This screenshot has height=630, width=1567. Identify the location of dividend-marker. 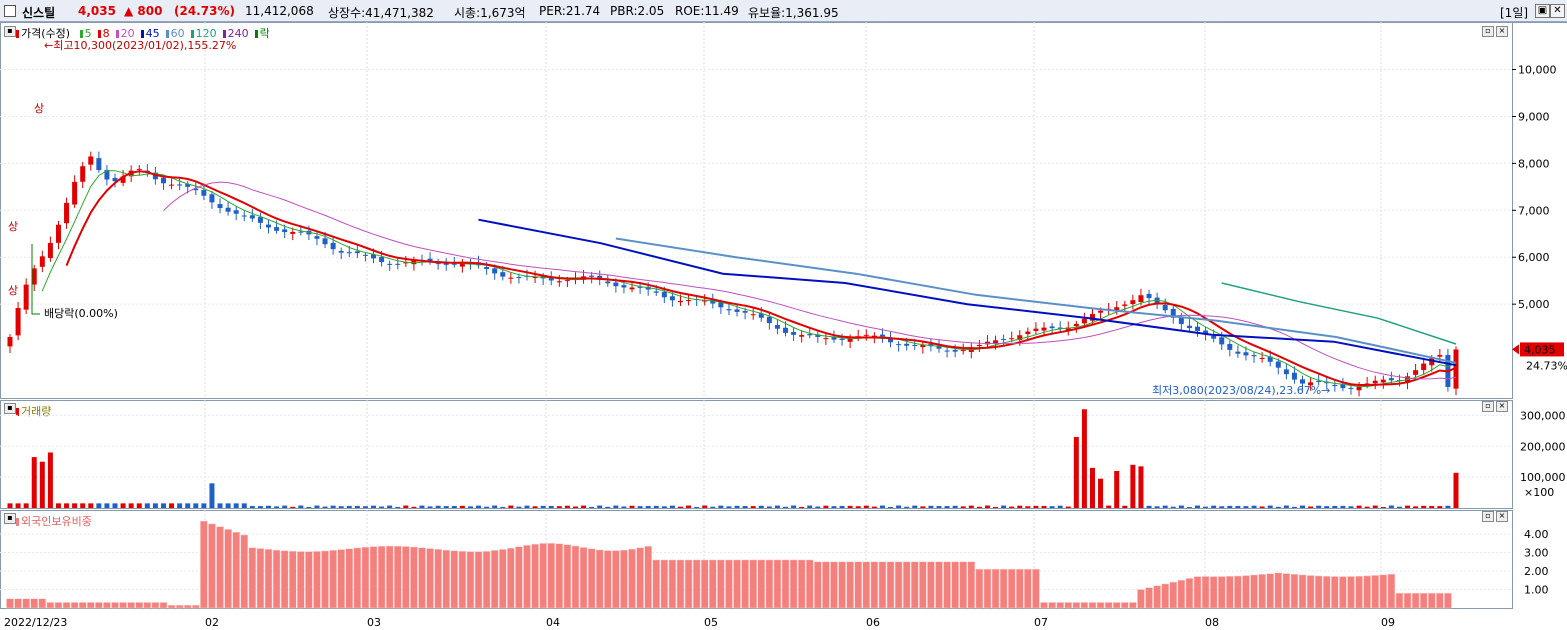
(35, 279).